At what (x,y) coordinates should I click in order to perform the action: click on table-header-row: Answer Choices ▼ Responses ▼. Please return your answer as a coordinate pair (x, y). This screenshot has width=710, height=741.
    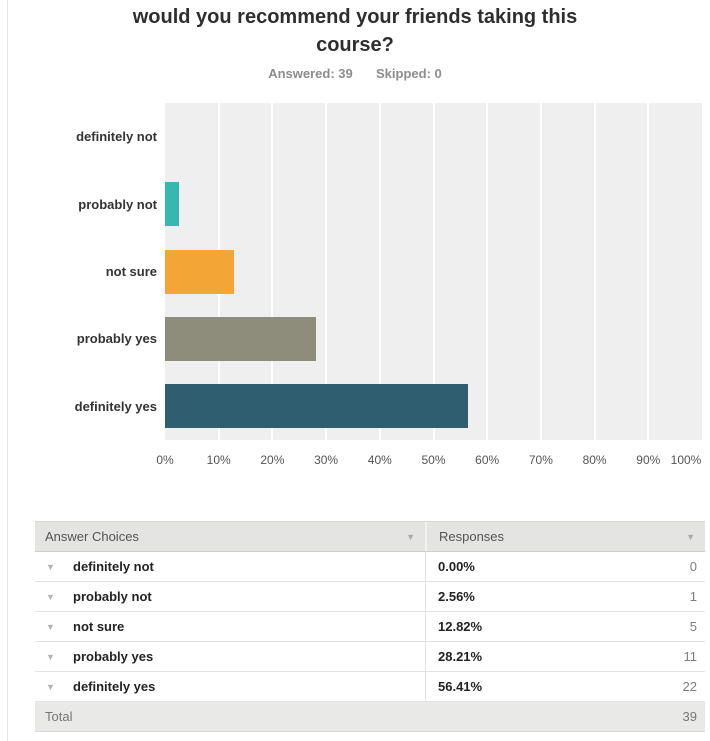
    Looking at the image, I should click on (370, 536).